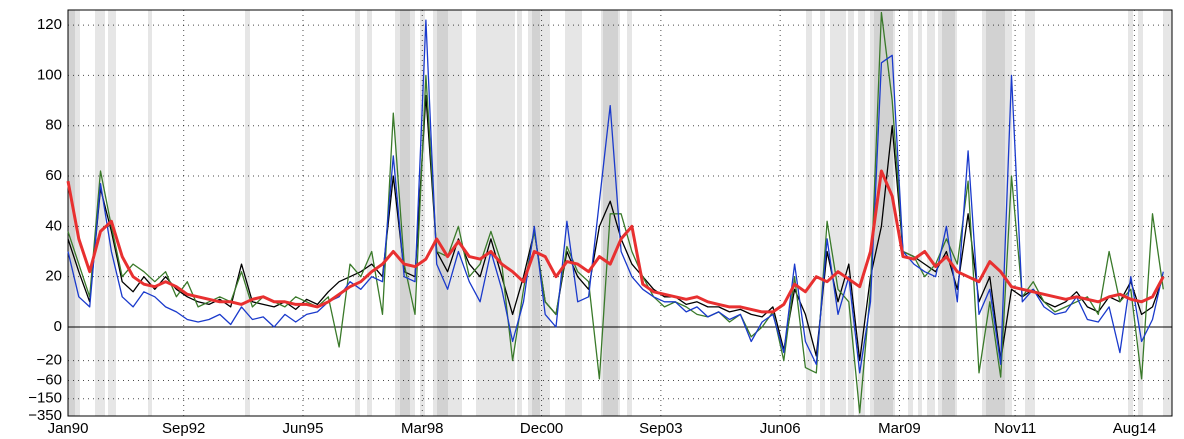  I want to click on y-tick-label: 40, so click(53, 225).